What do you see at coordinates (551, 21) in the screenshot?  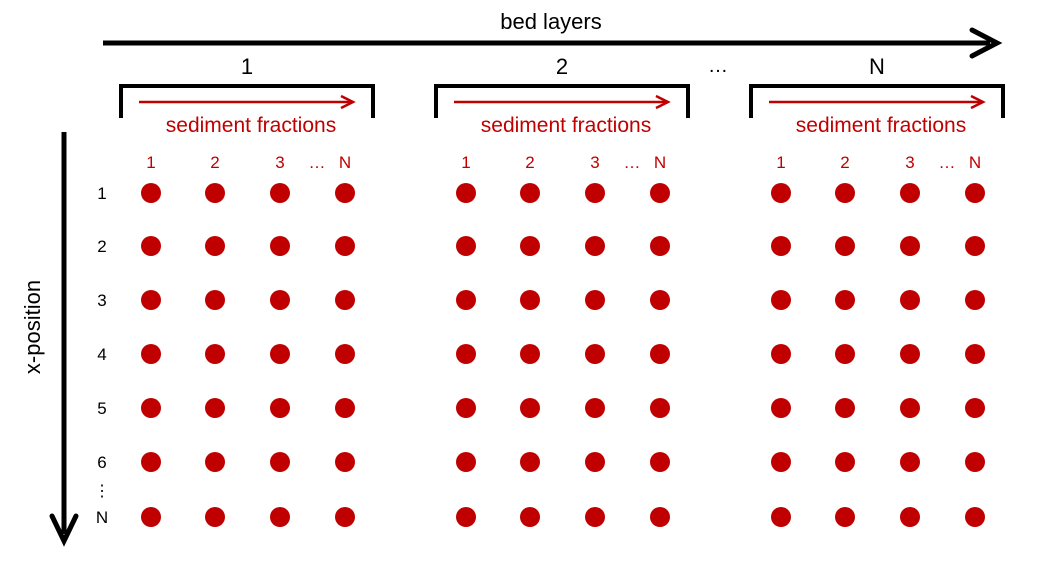 I see `bed-layers-label: bed layers` at bounding box center [551, 21].